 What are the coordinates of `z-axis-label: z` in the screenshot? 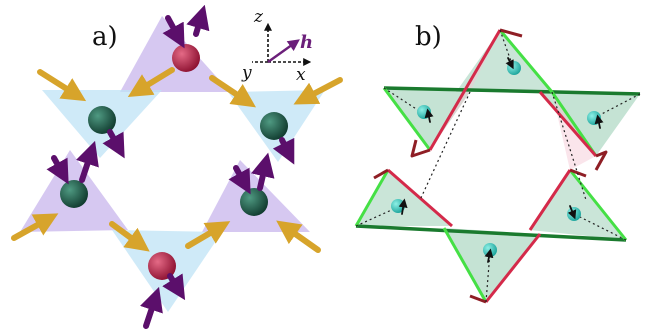 It's located at (258, 17).